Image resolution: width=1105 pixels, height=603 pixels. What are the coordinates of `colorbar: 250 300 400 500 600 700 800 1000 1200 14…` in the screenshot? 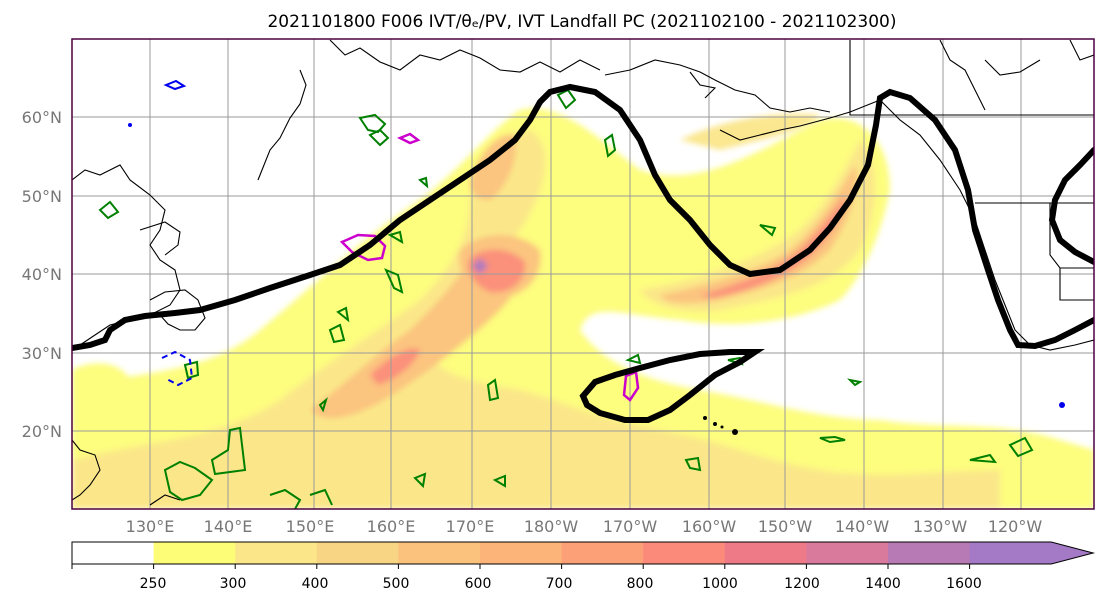 It's located at (583, 566).